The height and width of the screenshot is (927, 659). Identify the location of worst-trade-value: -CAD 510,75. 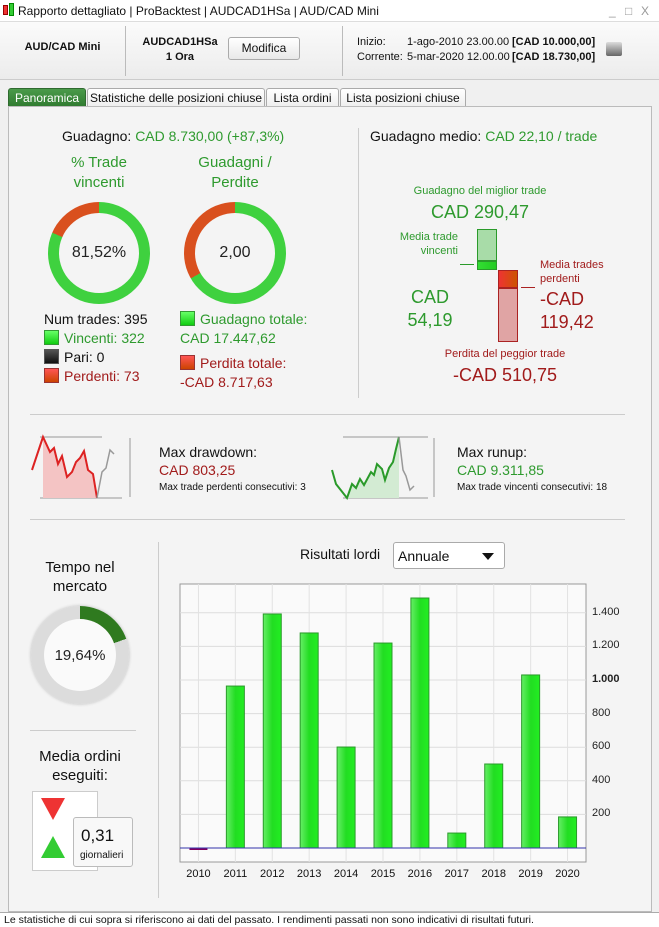
(505, 375).